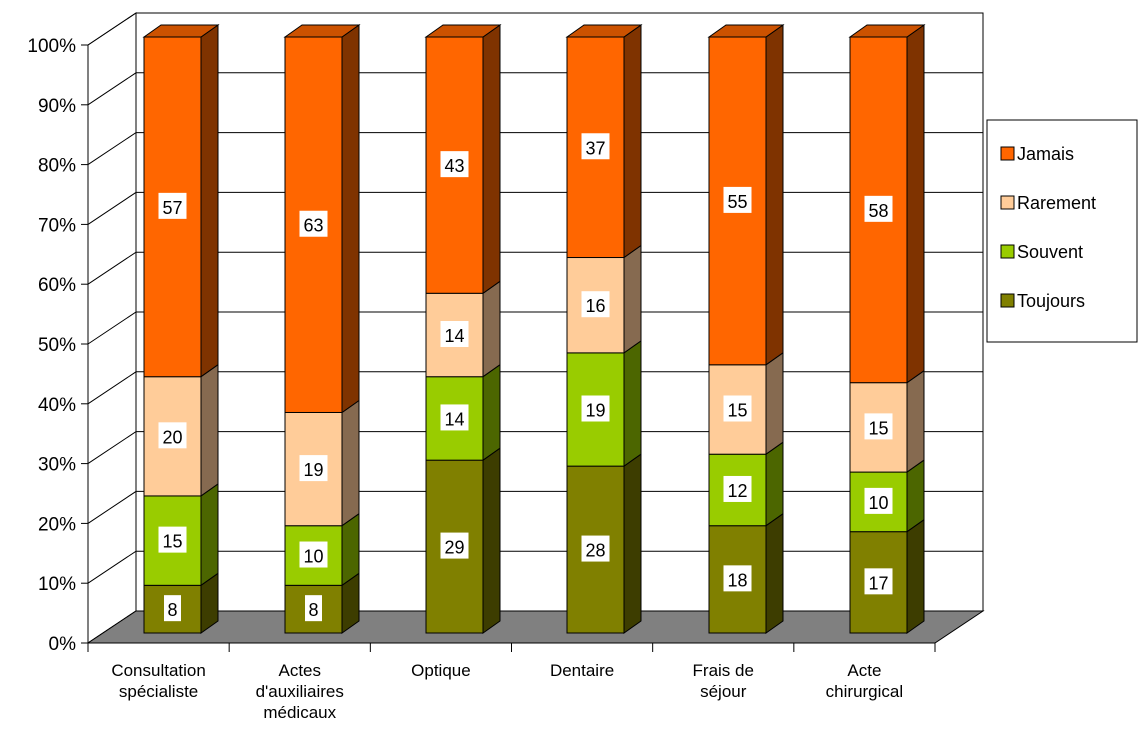 This screenshot has width=1148, height=730. What do you see at coordinates (737, 491) in the screenshot?
I see `data-label-text: 12` at bounding box center [737, 491].